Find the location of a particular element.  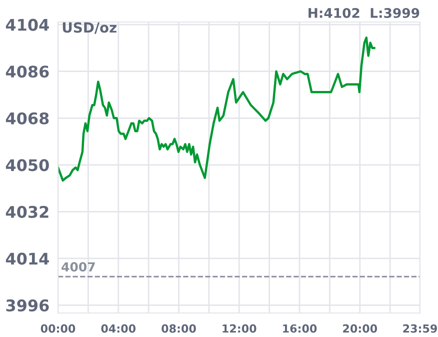

text: H:4102 L:3999 is located at coordinates (364, 13).